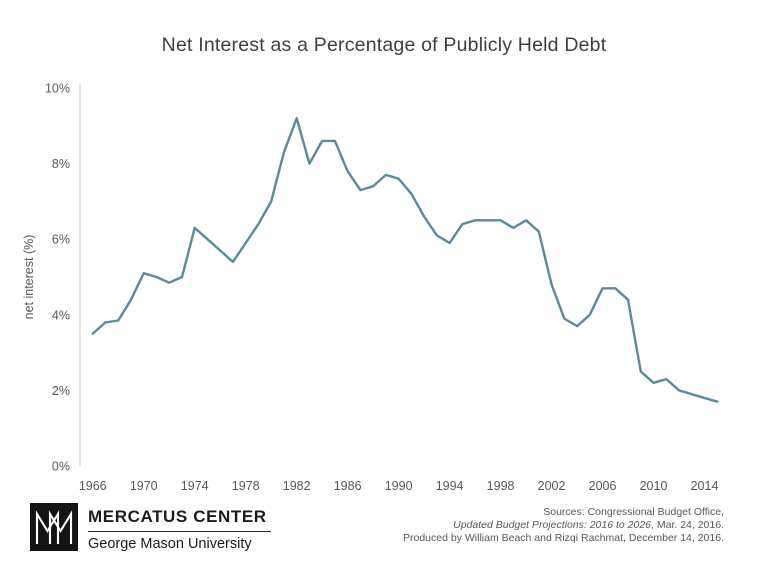 The height and width of the screenshot is (570, 768). What do you see at coordinates (633, 512) in the screenshot?
I see `source-line-1: Sources: Congressional Budget Office,` at bounding box center [633, 512].